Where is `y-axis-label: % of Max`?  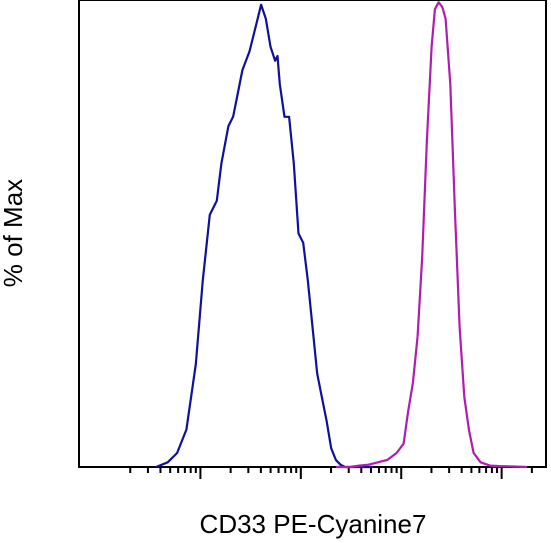
y-axis-label: % of Max is located at coordinates (14, 233).